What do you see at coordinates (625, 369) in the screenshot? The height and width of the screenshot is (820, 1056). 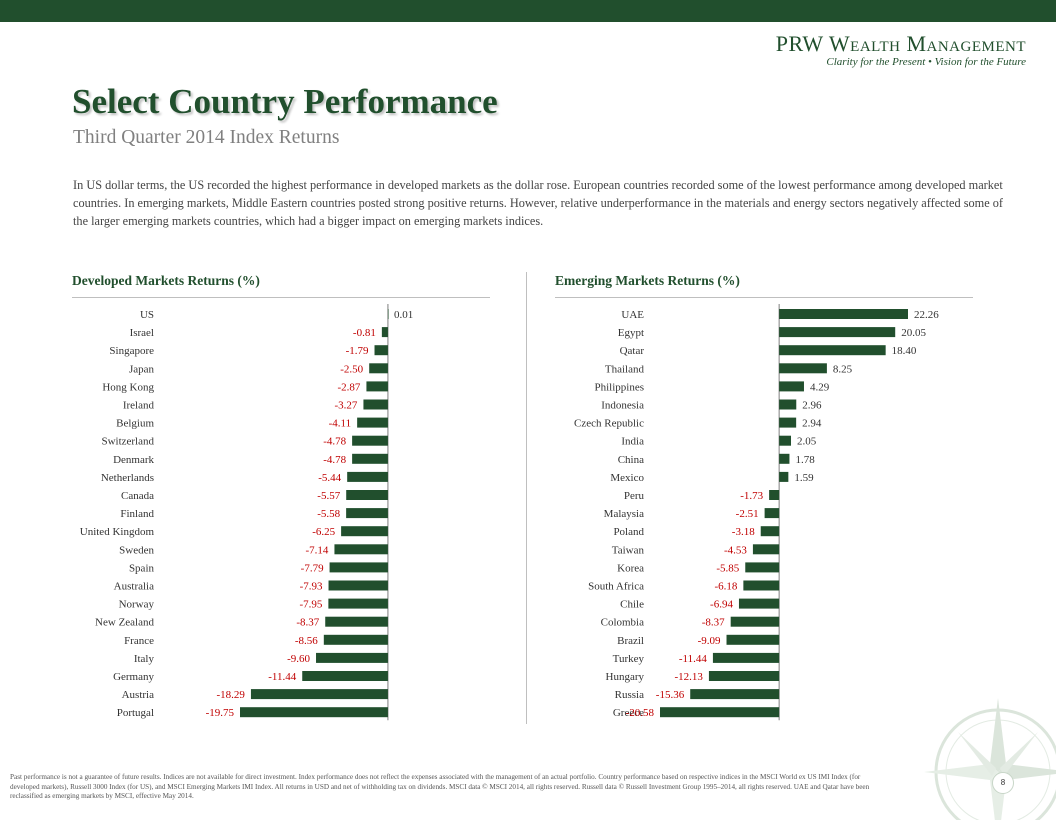 I see `emerging-thailand-category-label: Thailand` at bounding box center [625, 369].